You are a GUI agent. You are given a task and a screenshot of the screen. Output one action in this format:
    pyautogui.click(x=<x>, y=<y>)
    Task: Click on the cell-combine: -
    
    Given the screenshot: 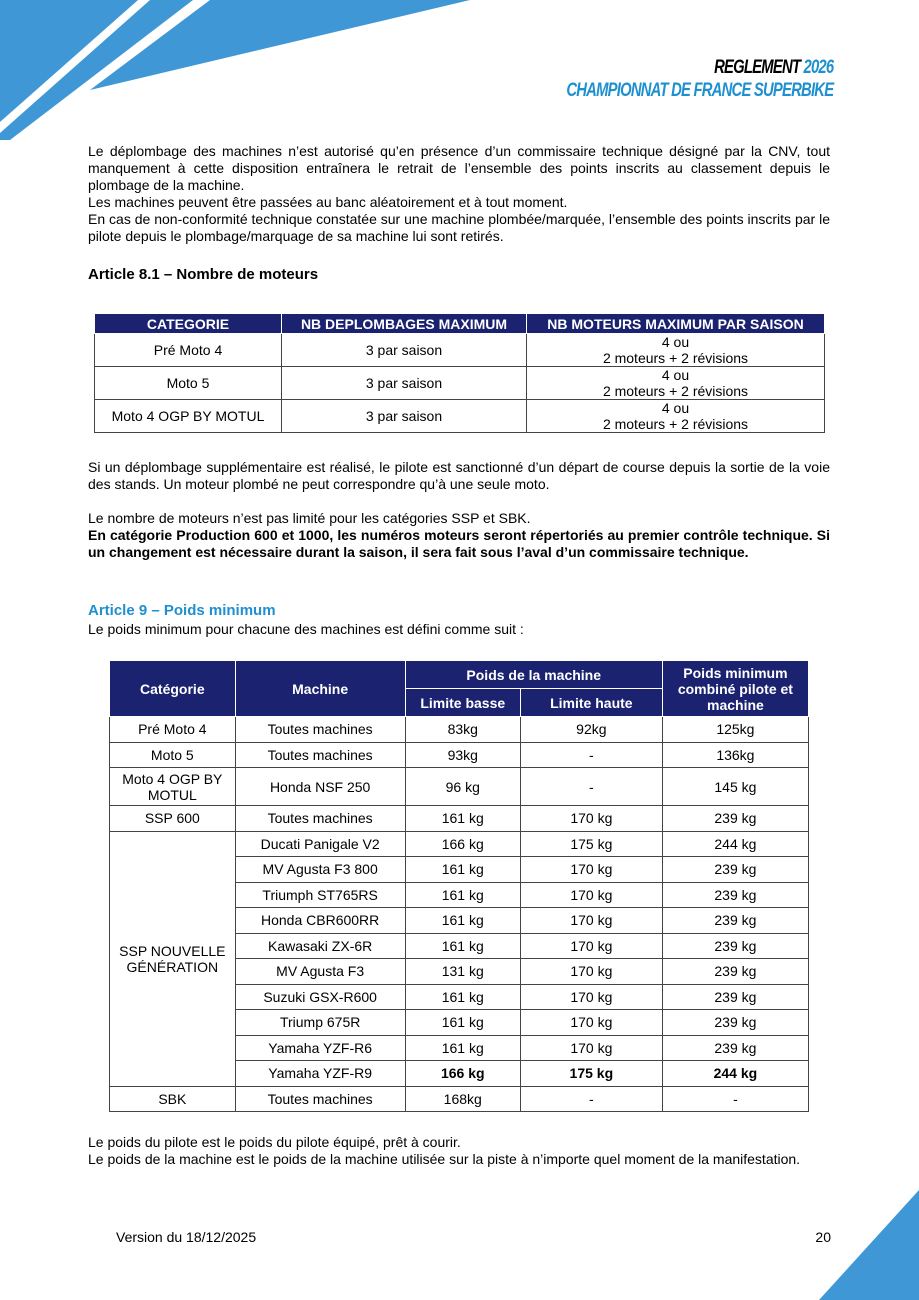 What is the action you would take?
    pyautogui.click(x=735, y=1098)
    